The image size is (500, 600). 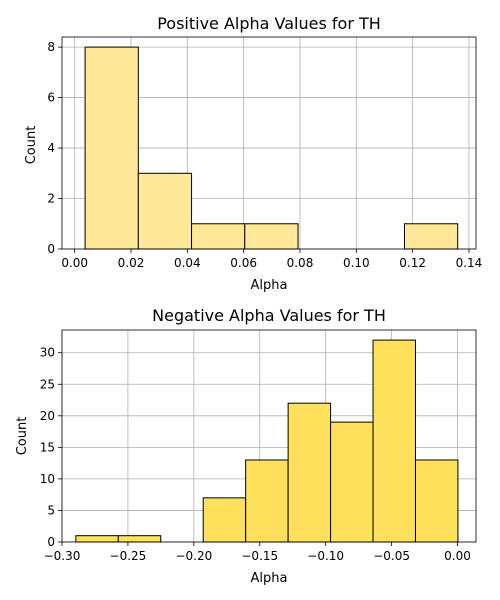 I want to click on y-tick-label: 5, so click(x=51, y=510).